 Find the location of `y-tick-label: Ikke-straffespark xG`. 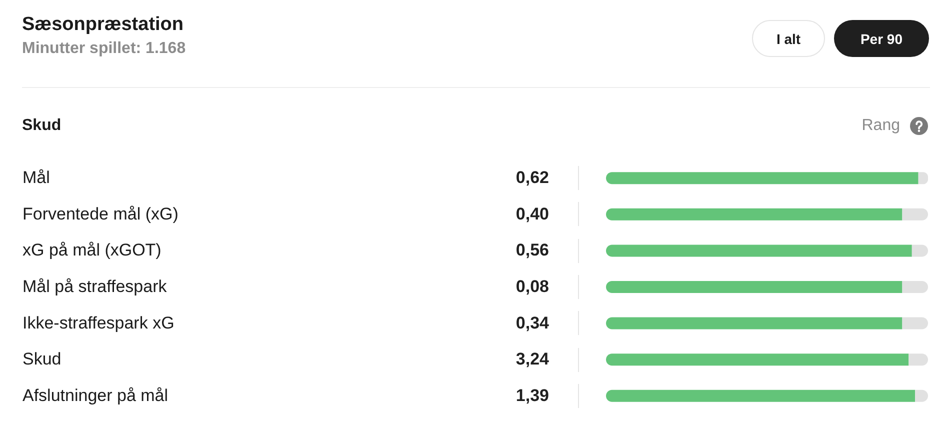

y-tick-label: Ikke-straffespark xG is located at coordinates (98, 322).